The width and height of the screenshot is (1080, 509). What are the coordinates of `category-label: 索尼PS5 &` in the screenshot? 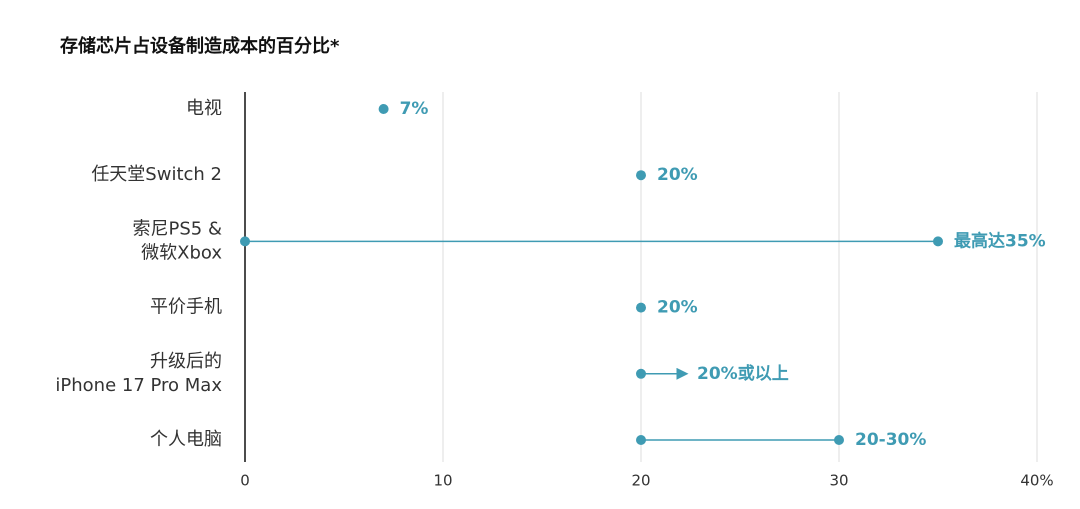 It's located at (178, 228).